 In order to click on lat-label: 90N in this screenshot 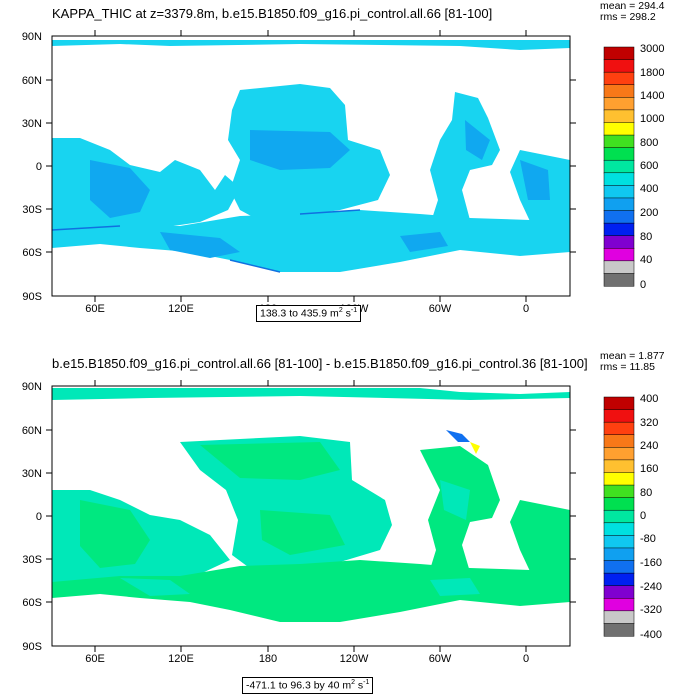, I will do `click(32, 37)`.